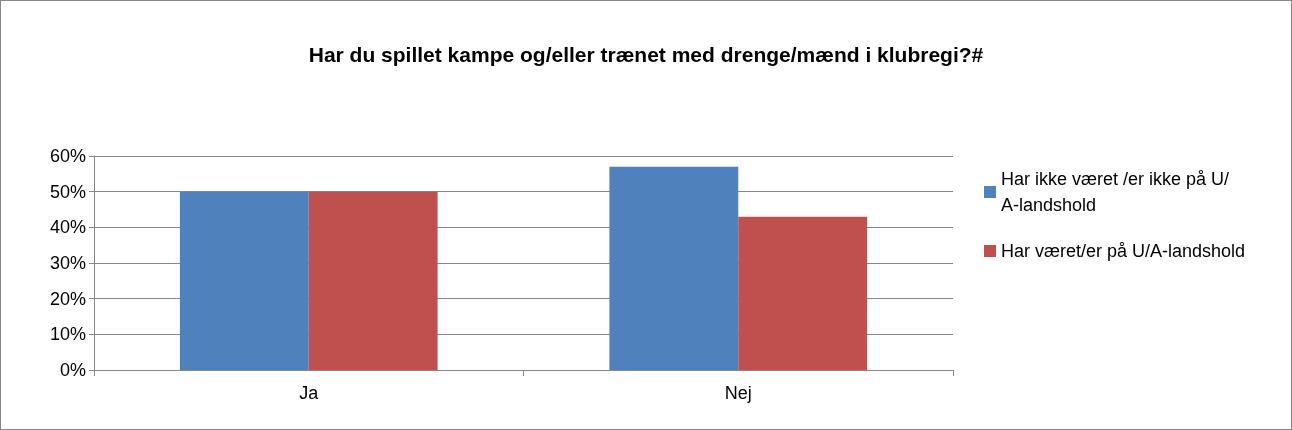 The image size is (1292, 430). I want to click on y-tick-label: 0%, so click(72, 370).